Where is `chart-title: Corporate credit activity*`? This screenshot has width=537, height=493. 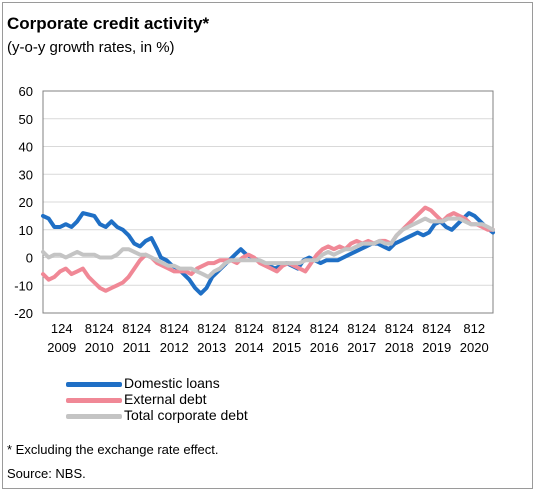 chart-title: Corporate credit activity* is located at coordinates (108, 23).